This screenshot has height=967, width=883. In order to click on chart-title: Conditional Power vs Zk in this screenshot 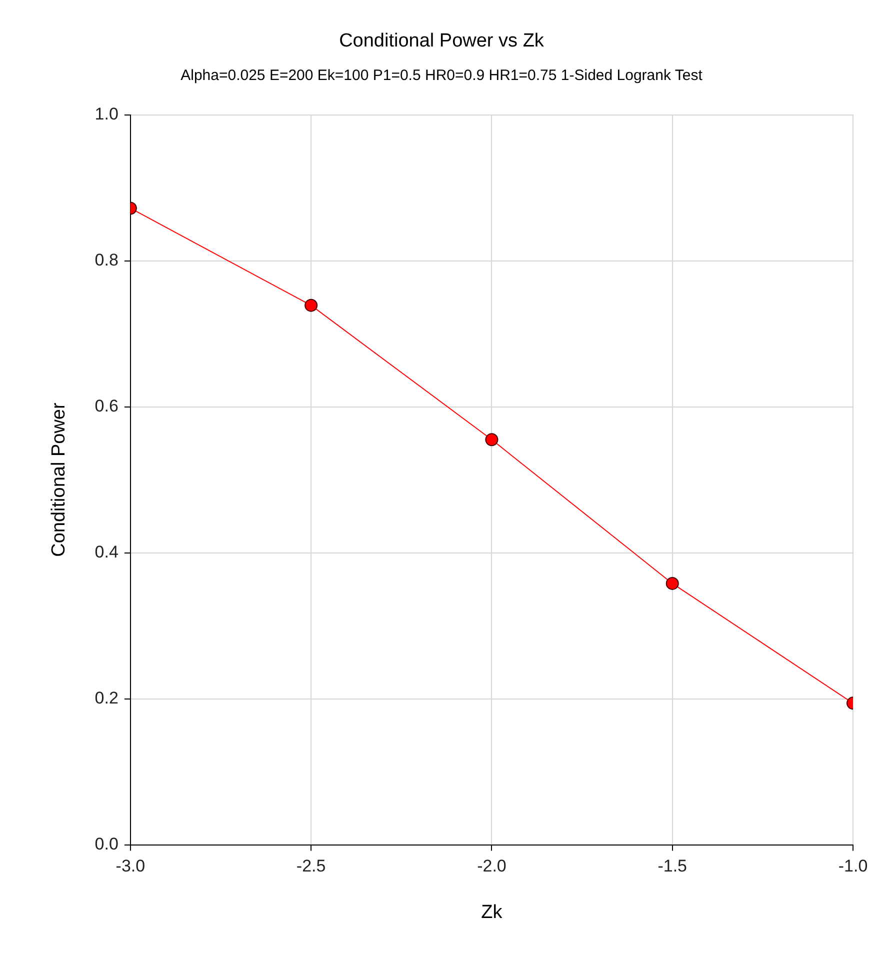, I will do `click(441, 41)`.